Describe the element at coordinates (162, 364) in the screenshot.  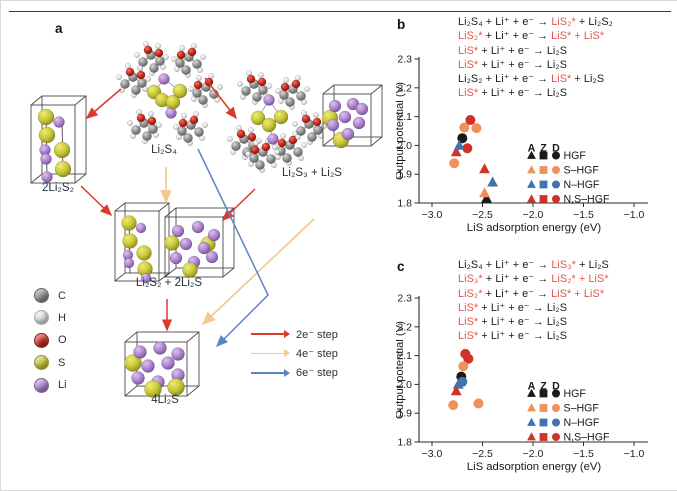
I see `structure-4li2s-cell` at that location.